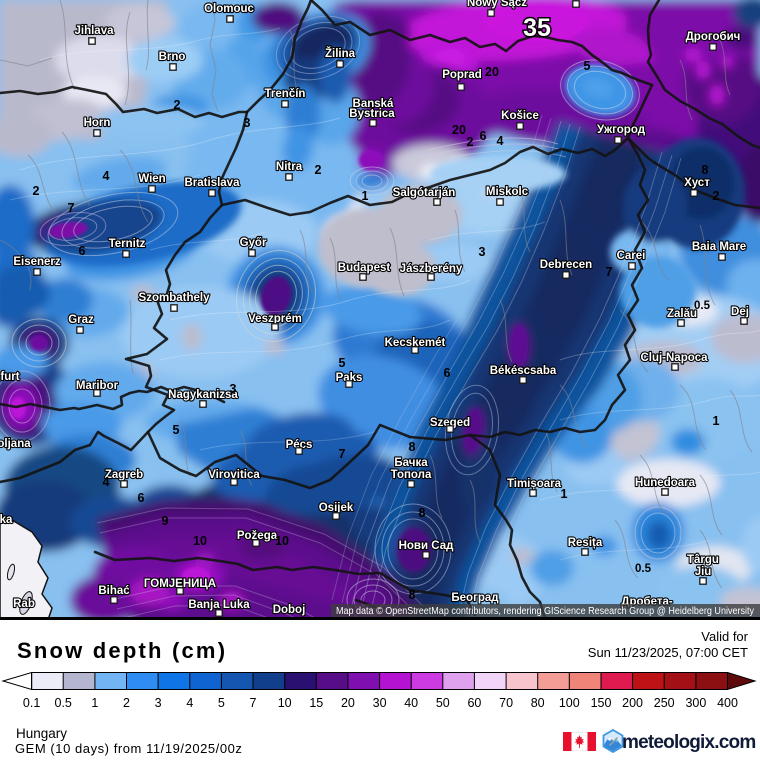  What do you see at coordinates (151, 179) in the screenshot?
I see `svg-text: Wien` at bounding box center [151, 179].